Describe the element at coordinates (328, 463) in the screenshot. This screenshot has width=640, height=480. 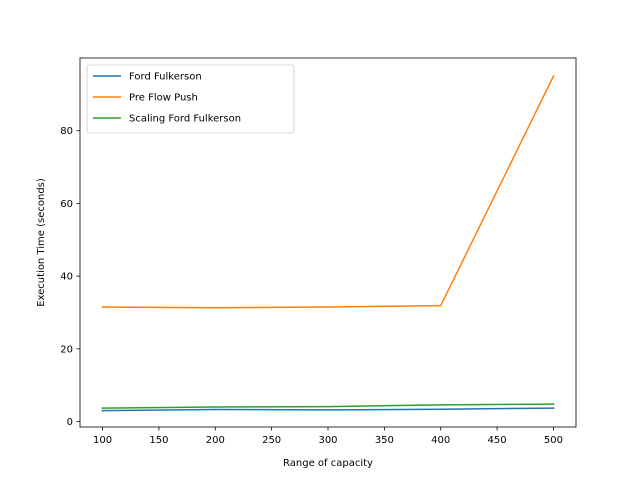
I see `x-axis-label: Range of capacity` at that location.